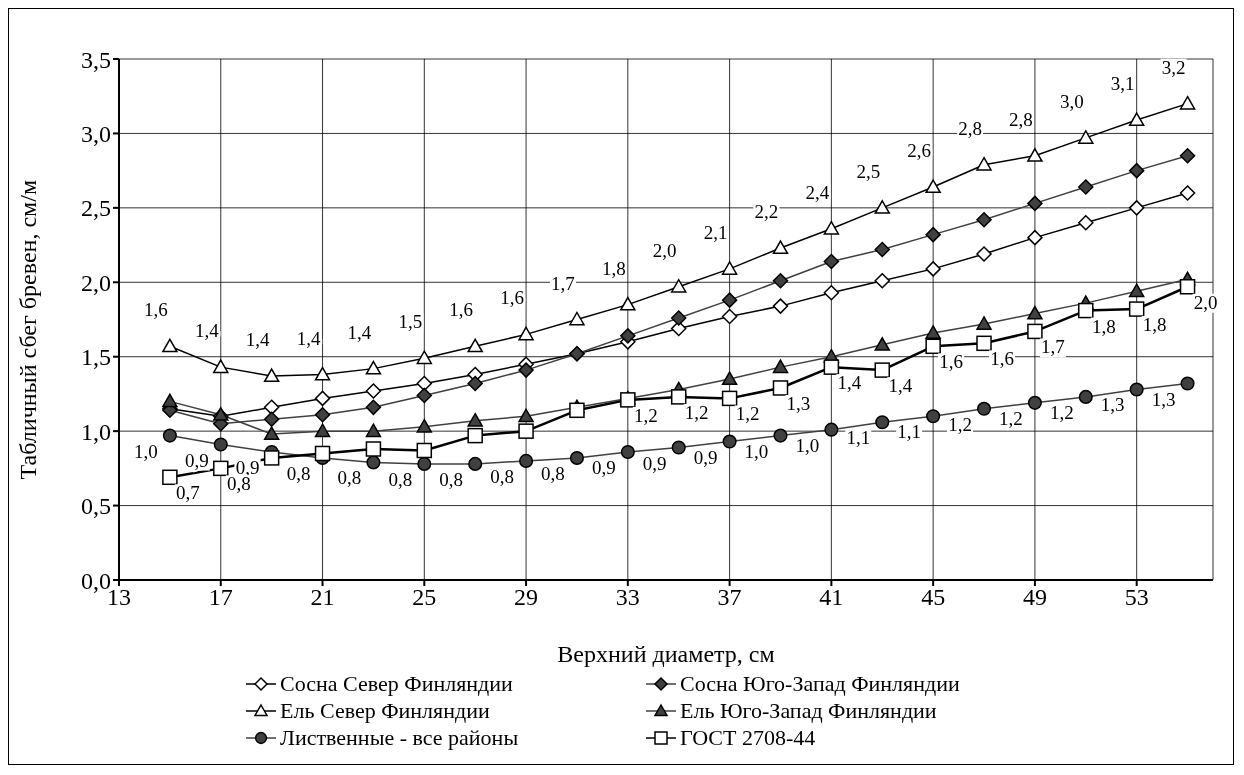 This screenshot has width=1244, height=775. I want to click on legend-label: Ель Север Финляндии, so click(385, 710).